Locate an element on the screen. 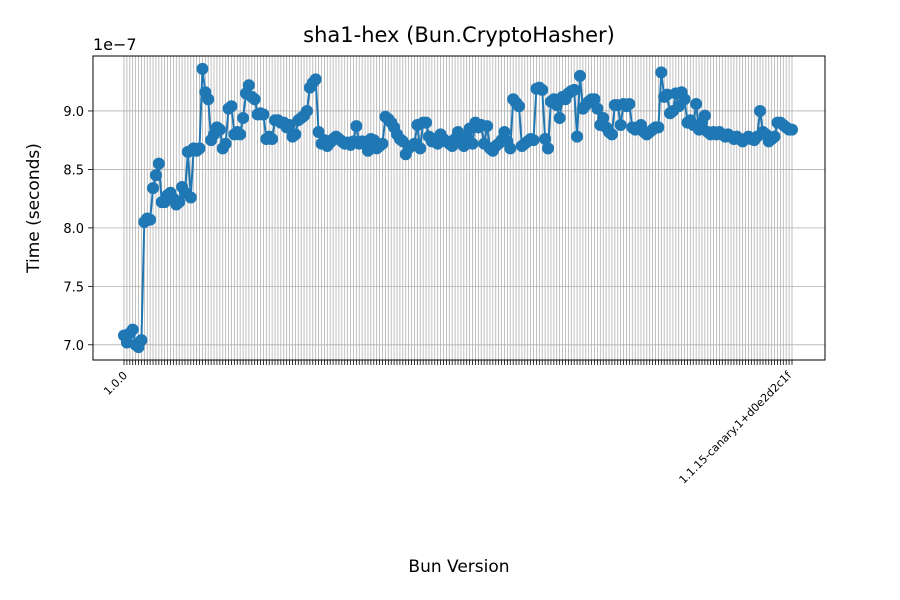 This screenshot has width=900, height=600. x-tick-label-first: 1.0.0 is located at coordinates (115, 383).